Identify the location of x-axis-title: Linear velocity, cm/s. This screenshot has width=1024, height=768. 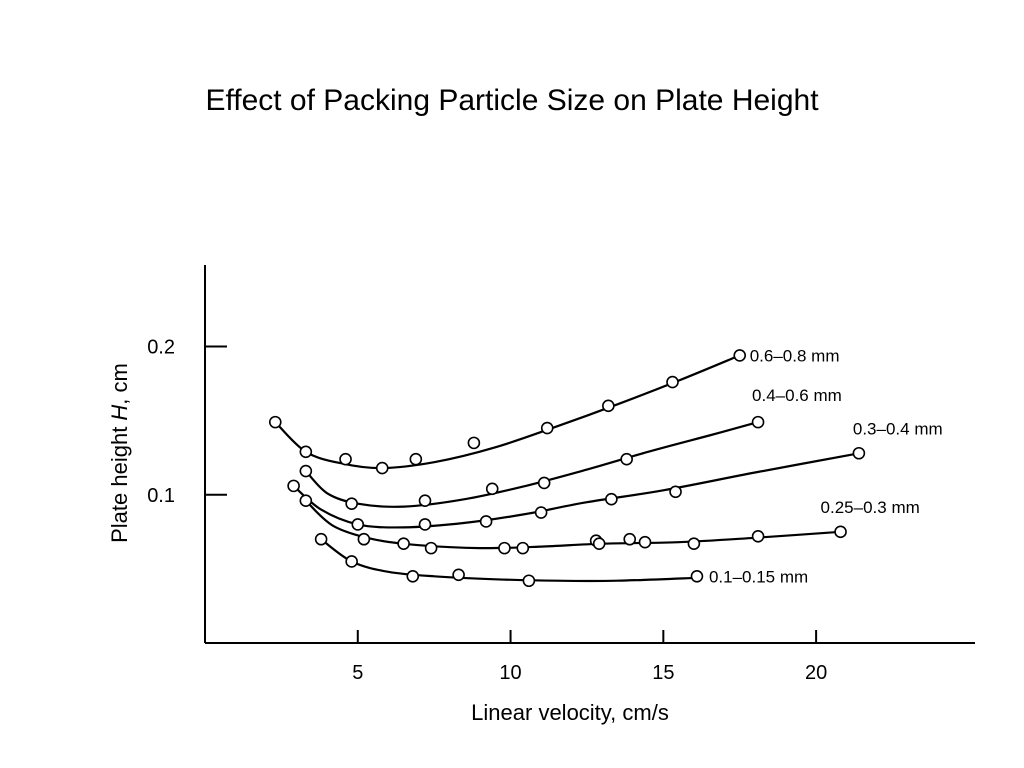
(570, 712).